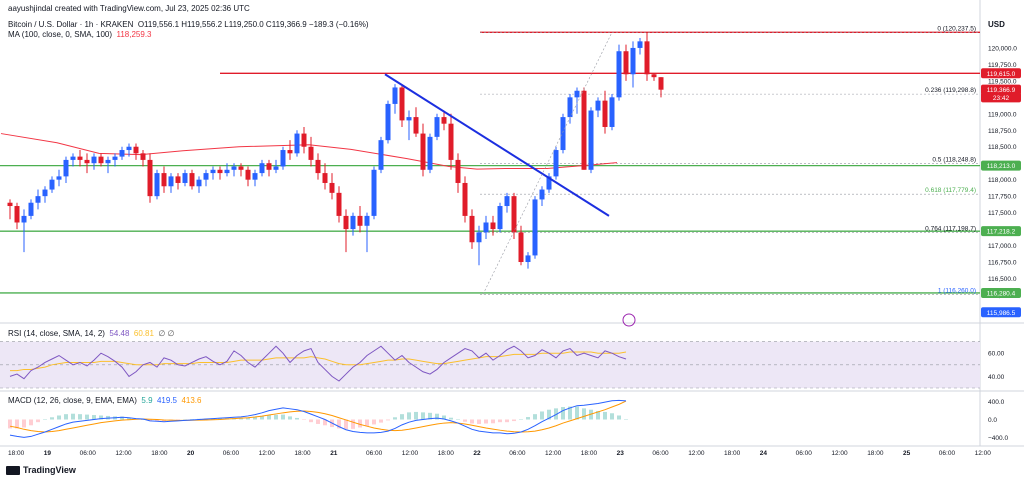  What do you see at coordinates (166, 333) in the screenshot?
I see `rsi-extra: ∅ ∅` at bounding box center [166, 333].